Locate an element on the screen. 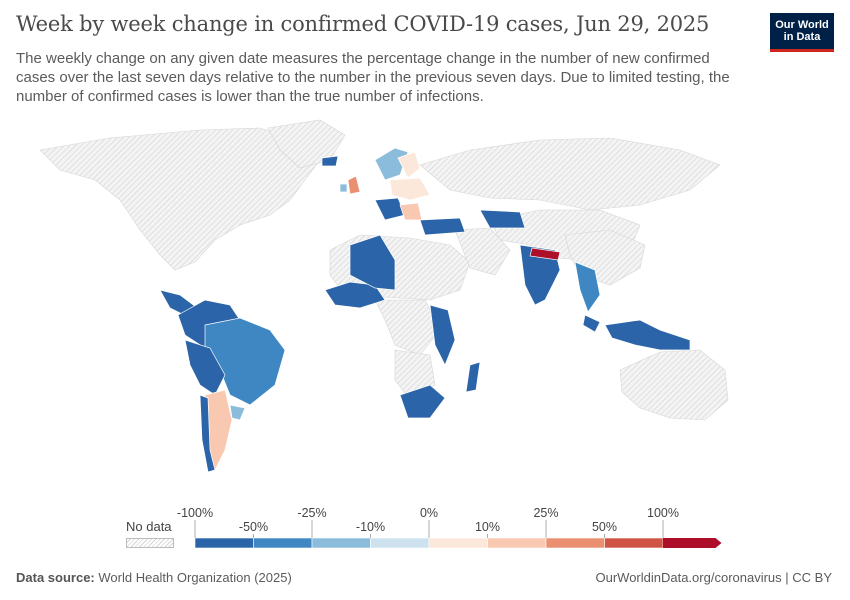 The height and width of the screenshot is (600, 850). russia-region is located at coordinates (570, 174).